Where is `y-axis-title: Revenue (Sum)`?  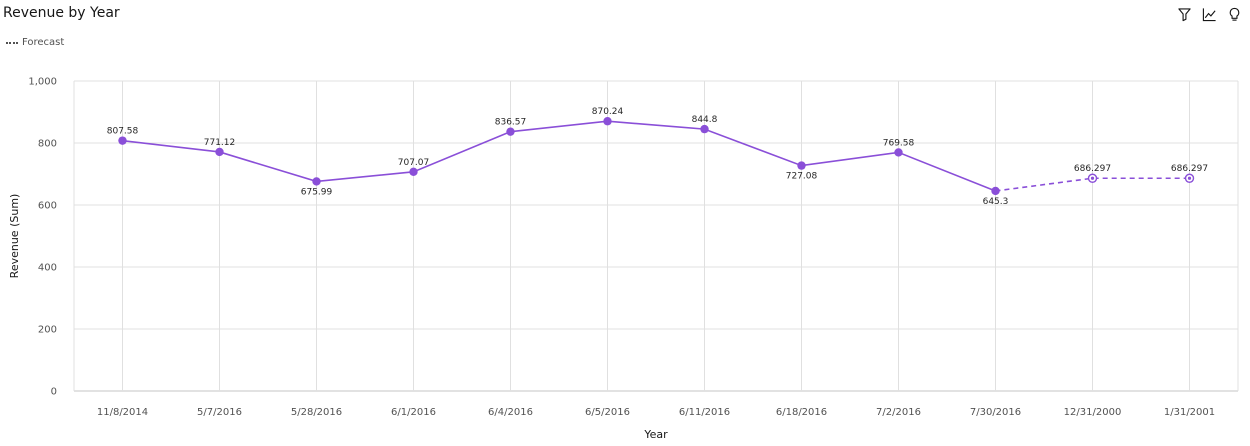 y-axis-title: Revenue (Sum) is located at coordinates (14, 236).